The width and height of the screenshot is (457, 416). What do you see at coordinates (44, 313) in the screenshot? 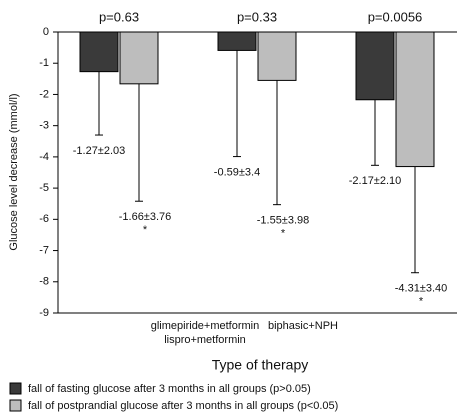
I see `y-tick-label: -9` at bounding box center [44, 313].